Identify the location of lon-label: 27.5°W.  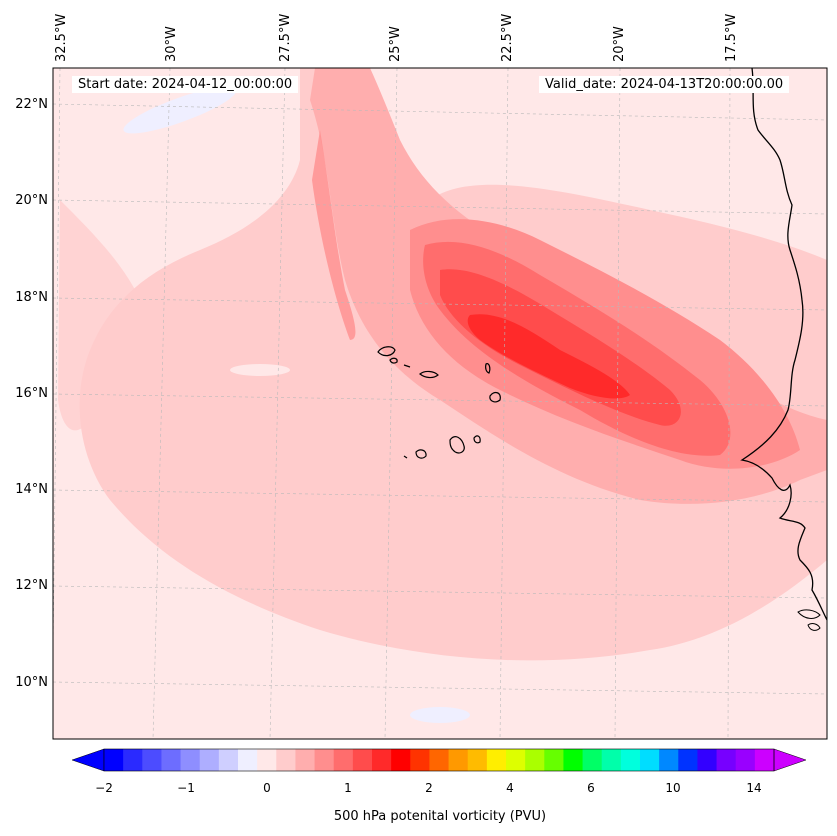
(285, 37).